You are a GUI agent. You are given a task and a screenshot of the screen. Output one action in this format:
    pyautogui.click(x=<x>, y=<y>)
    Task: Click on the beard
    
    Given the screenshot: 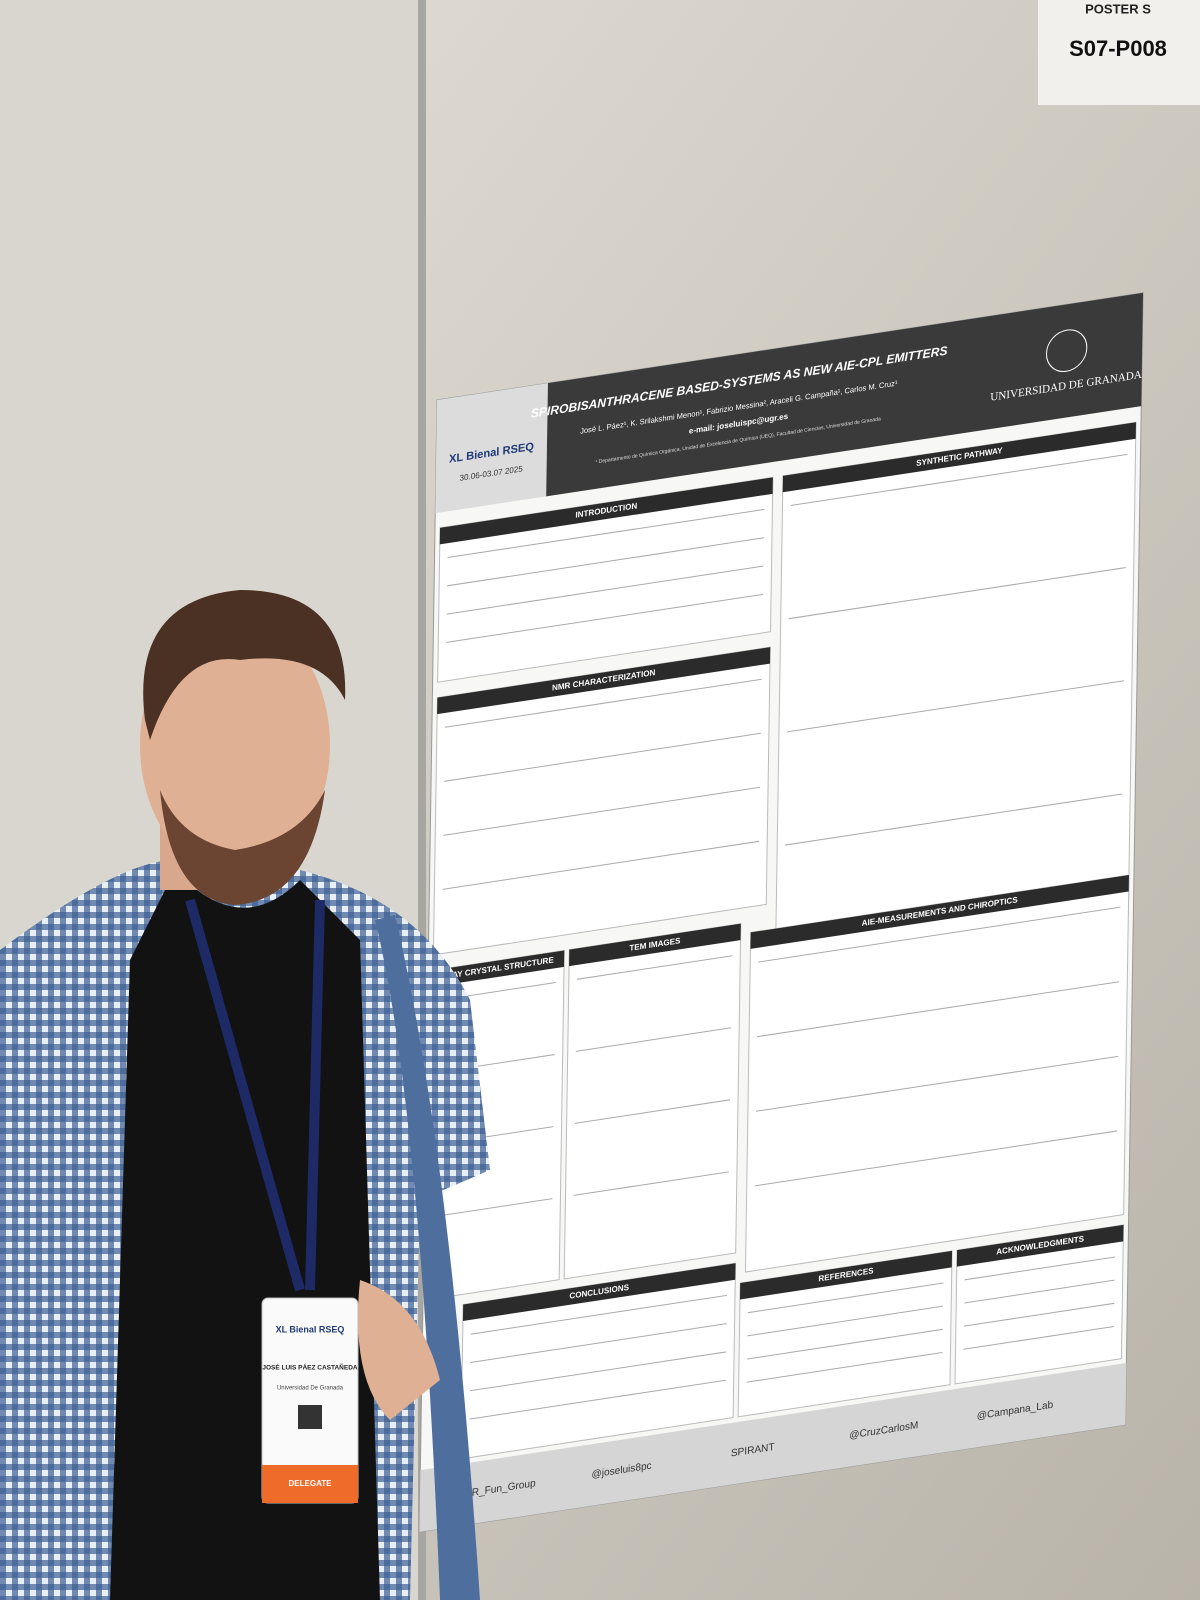 What is the action you would take?
    pyautogui.click(x=242, y=847)
    